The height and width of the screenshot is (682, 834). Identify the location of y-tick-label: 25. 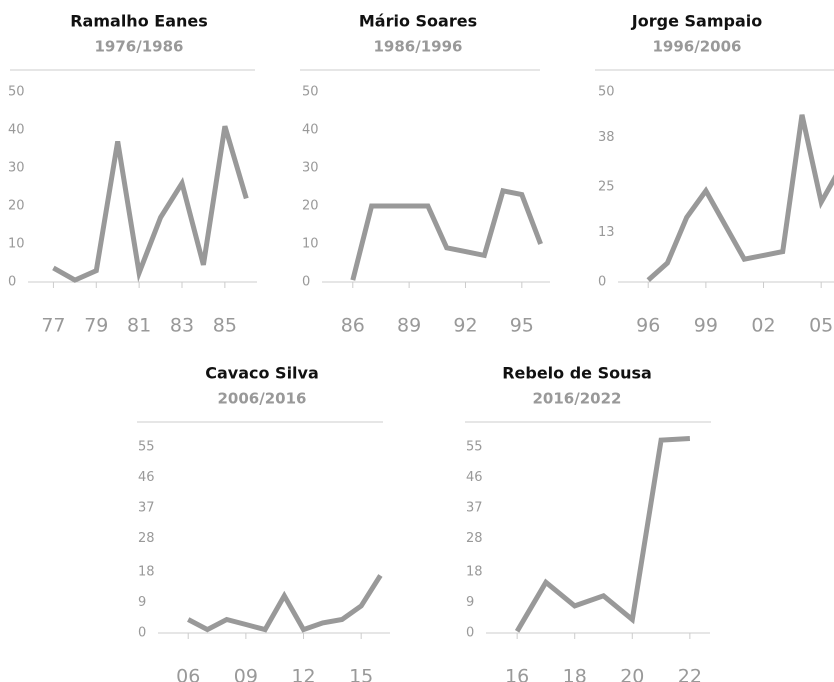
(606, 187).